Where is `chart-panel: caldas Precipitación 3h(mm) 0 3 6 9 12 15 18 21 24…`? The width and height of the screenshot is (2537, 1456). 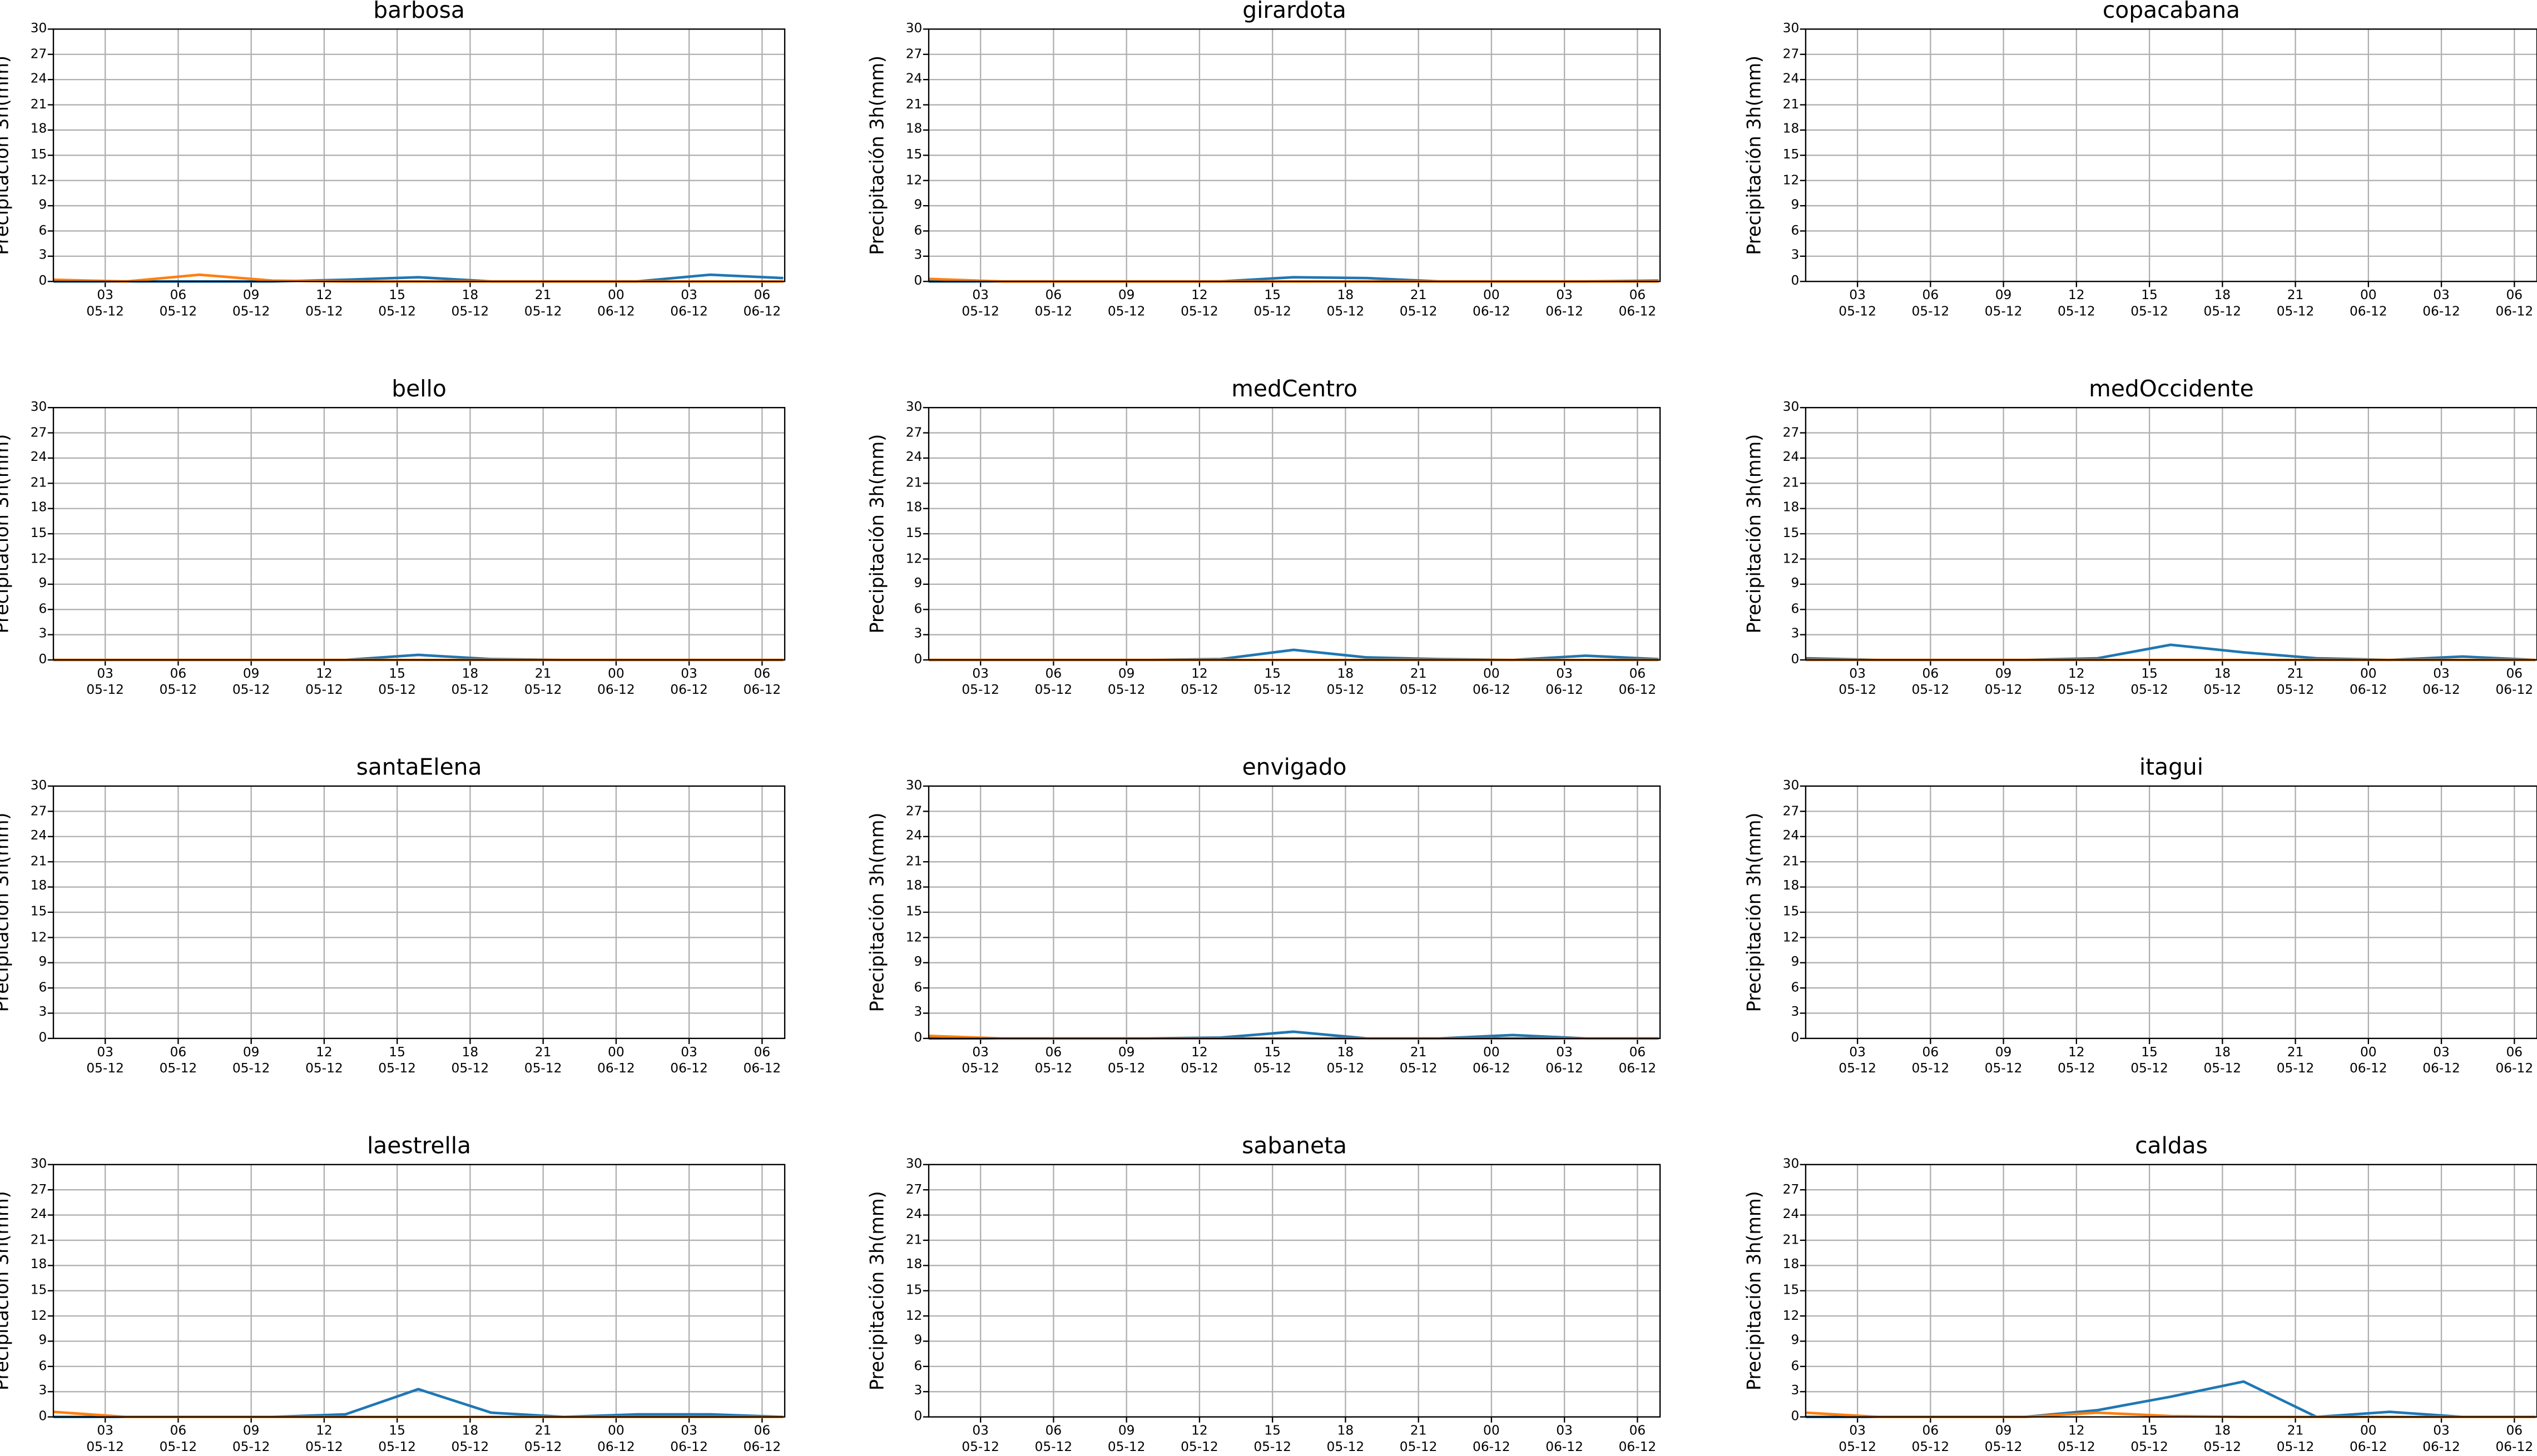 chart-panel: caldas Precipitación 3h(mm) 0 3 6 9 12 15 18 21 24… is located at coordinates (2139, 1294).